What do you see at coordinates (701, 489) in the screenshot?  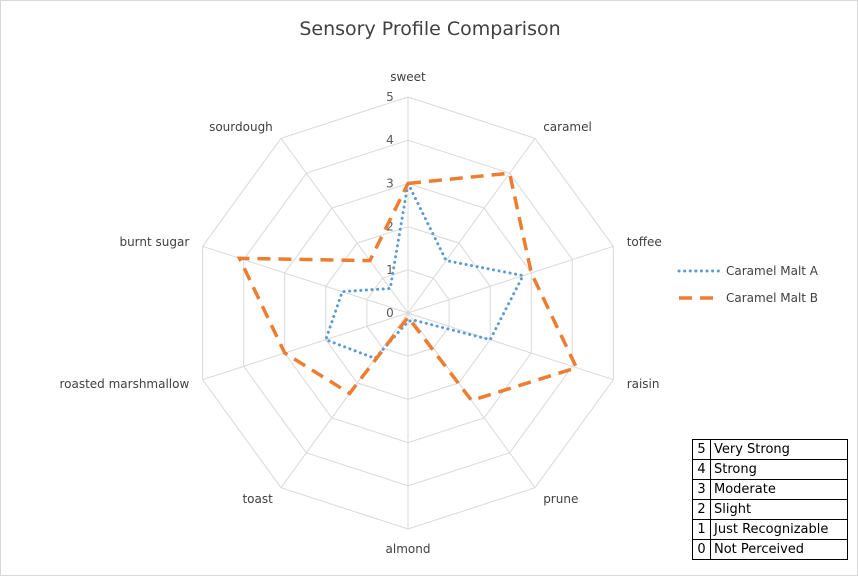 I see `scale-value: 3` at bounding box center [701, 489].